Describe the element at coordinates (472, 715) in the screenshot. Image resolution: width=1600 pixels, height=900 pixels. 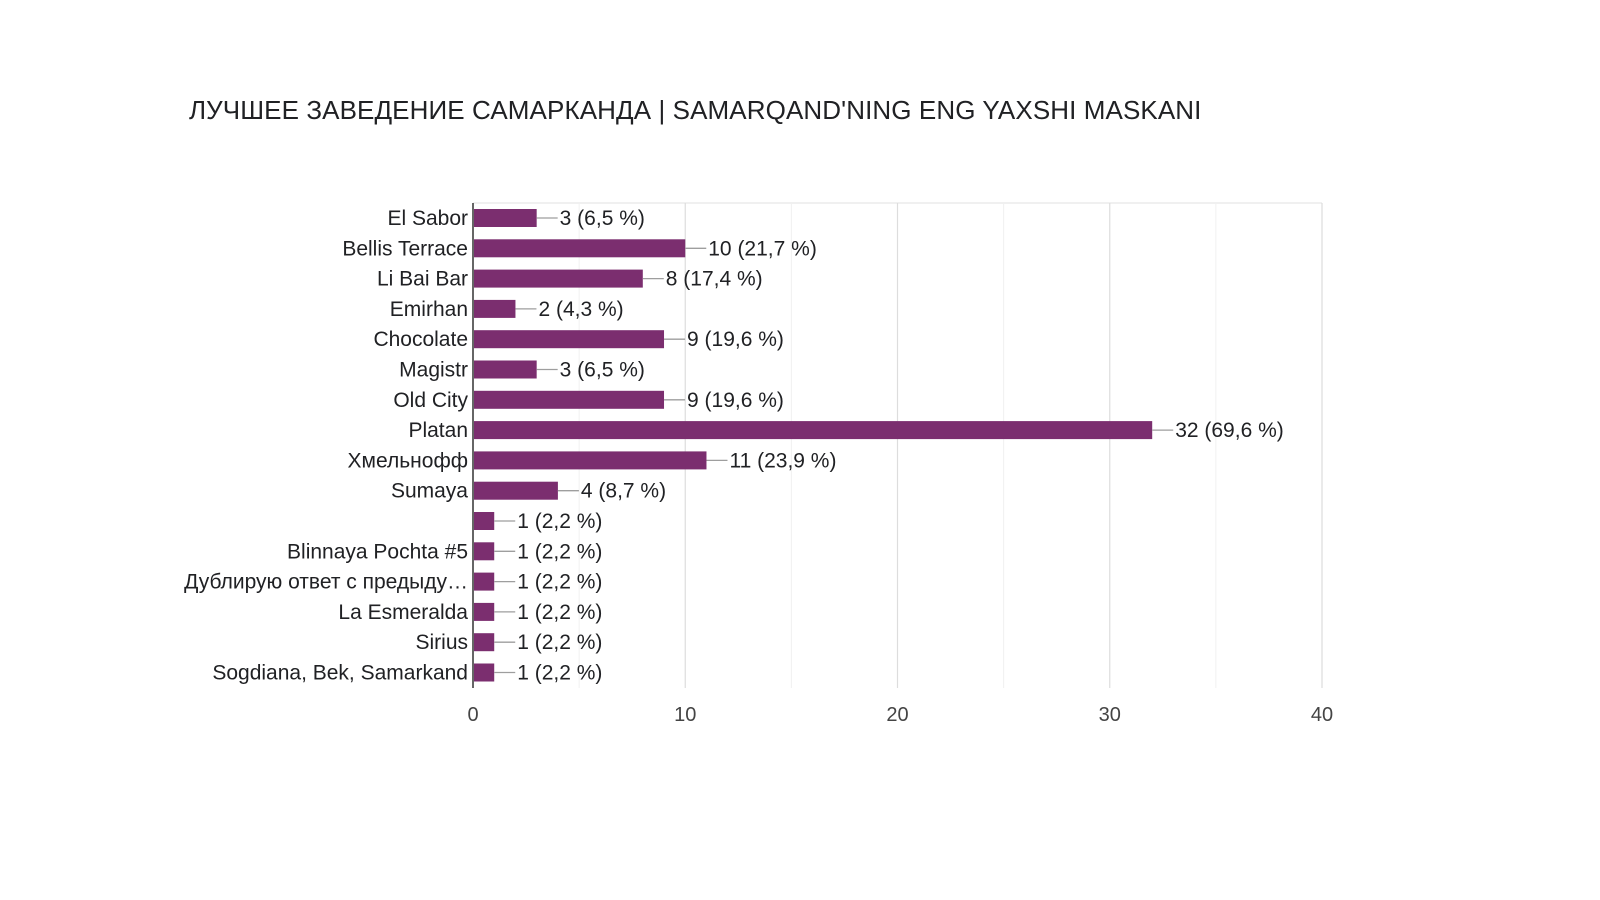
I see `x-tick-label: 0` at that location.